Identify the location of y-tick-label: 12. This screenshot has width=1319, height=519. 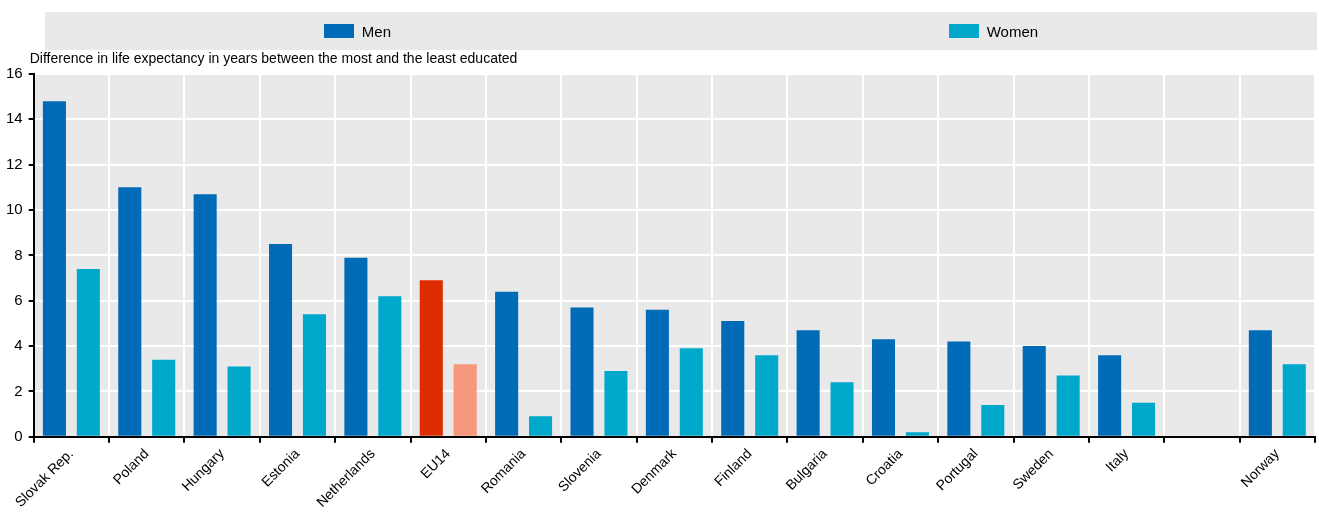
(14, 163).